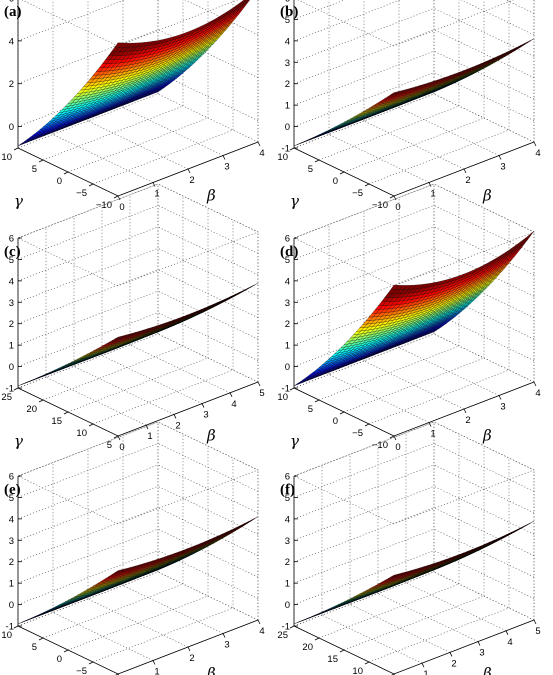 The height and width of the screenshot is (675, 553). What do you see at coordinates (406, 23) in the screenshot?
I see `box-edge` at bounding box center [406, 23].